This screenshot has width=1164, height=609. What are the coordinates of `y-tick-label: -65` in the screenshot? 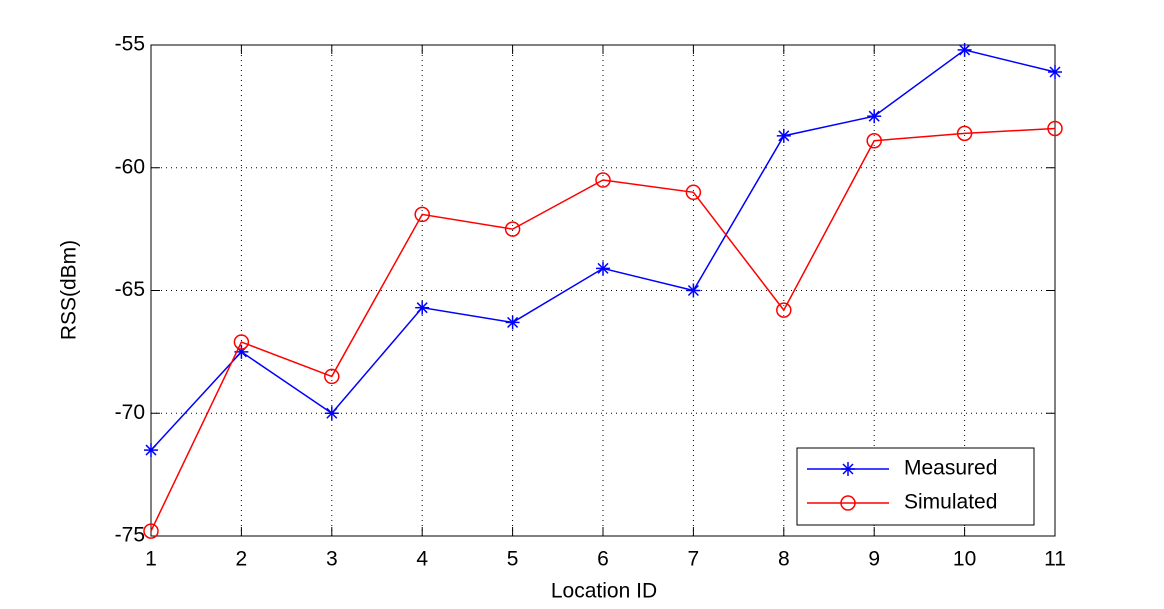 It's located at (130, 289).